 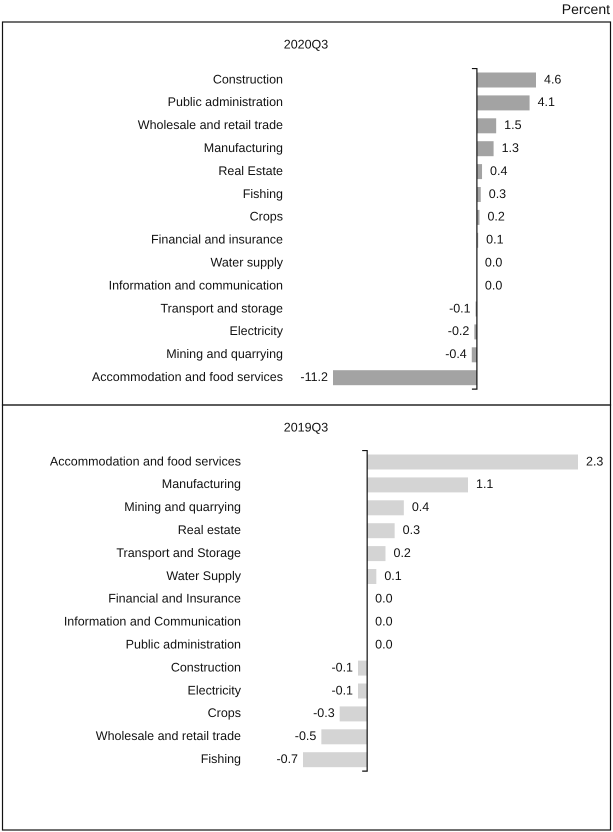 What do you see at coordinates (459, 331) in the screenshot?
I see `data-label: -0.2` at bounding box center [459, 331].